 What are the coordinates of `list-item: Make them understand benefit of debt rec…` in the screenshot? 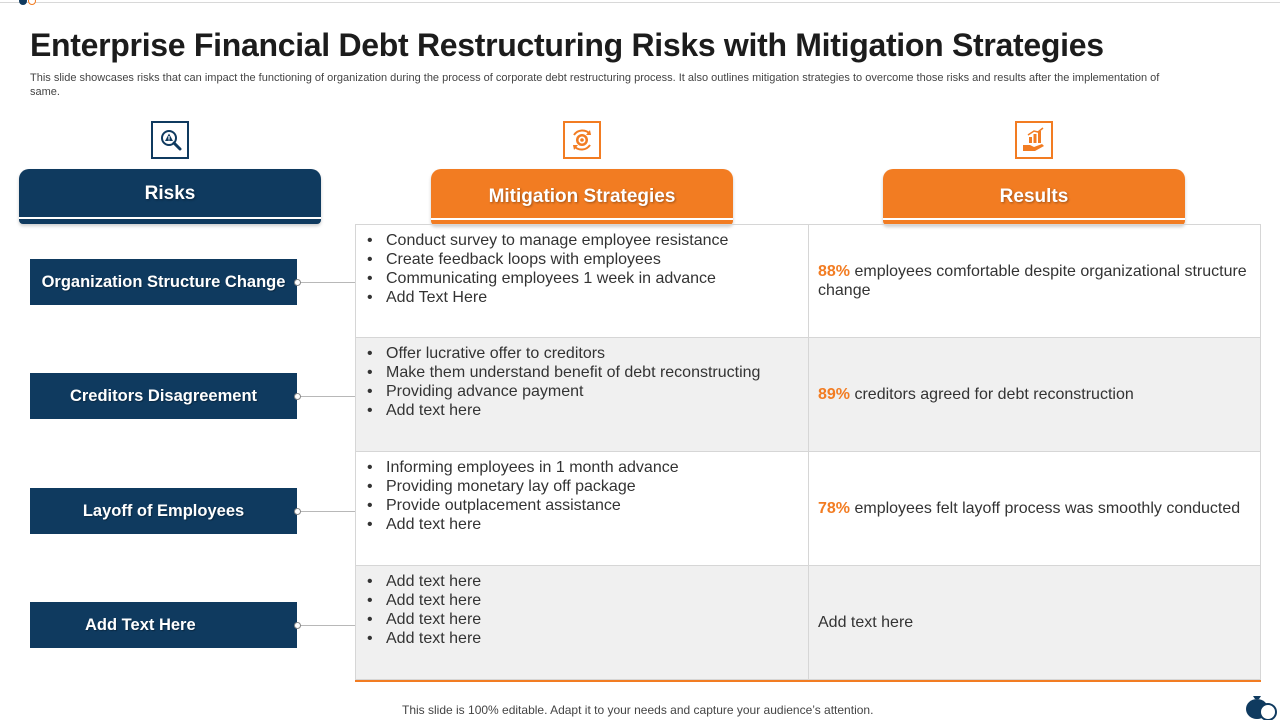 It's located at (563, 372).